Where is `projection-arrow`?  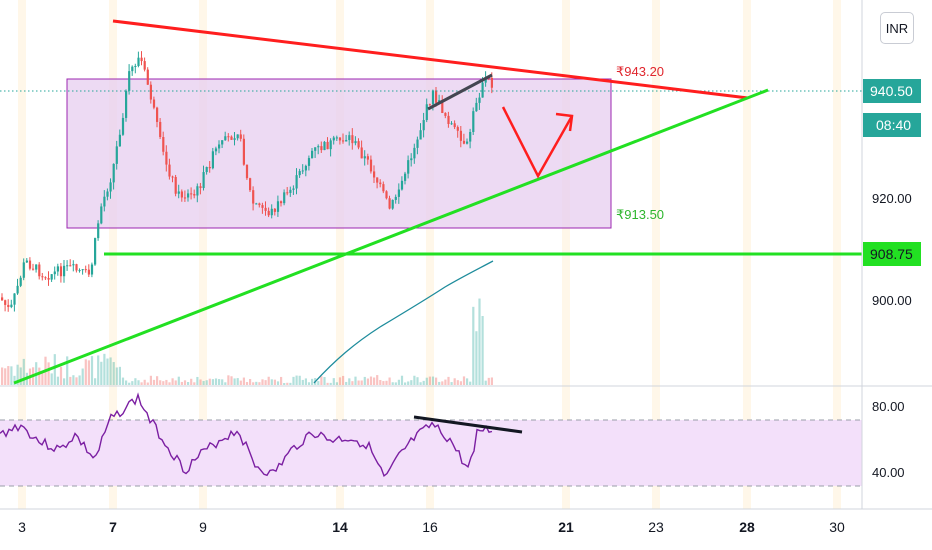
projection-arrow is located at coordinates (537, 142).